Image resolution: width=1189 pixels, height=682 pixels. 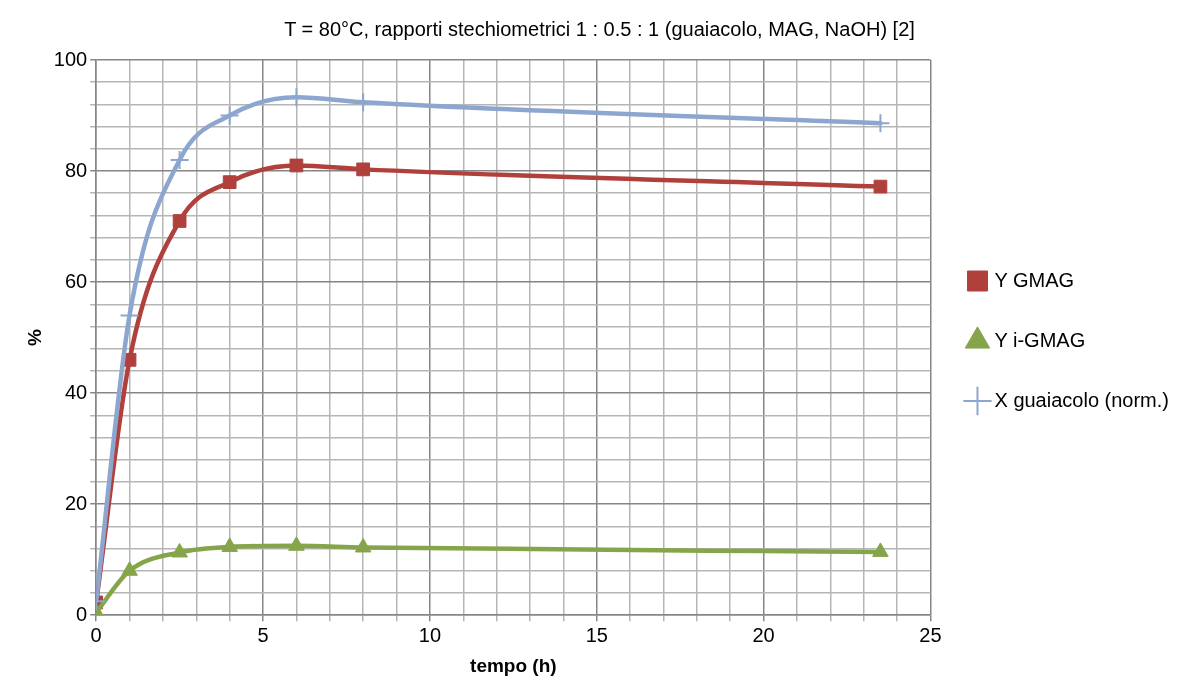 I want to click on legend-label: X guaiacolo (norm.), so click(x=1082, y=399).